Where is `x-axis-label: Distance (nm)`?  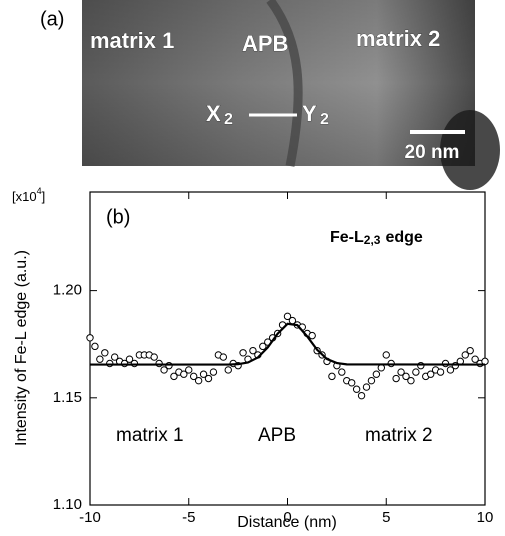 x-axis-label: Distance (nm) is located at coordinates (287, 522).